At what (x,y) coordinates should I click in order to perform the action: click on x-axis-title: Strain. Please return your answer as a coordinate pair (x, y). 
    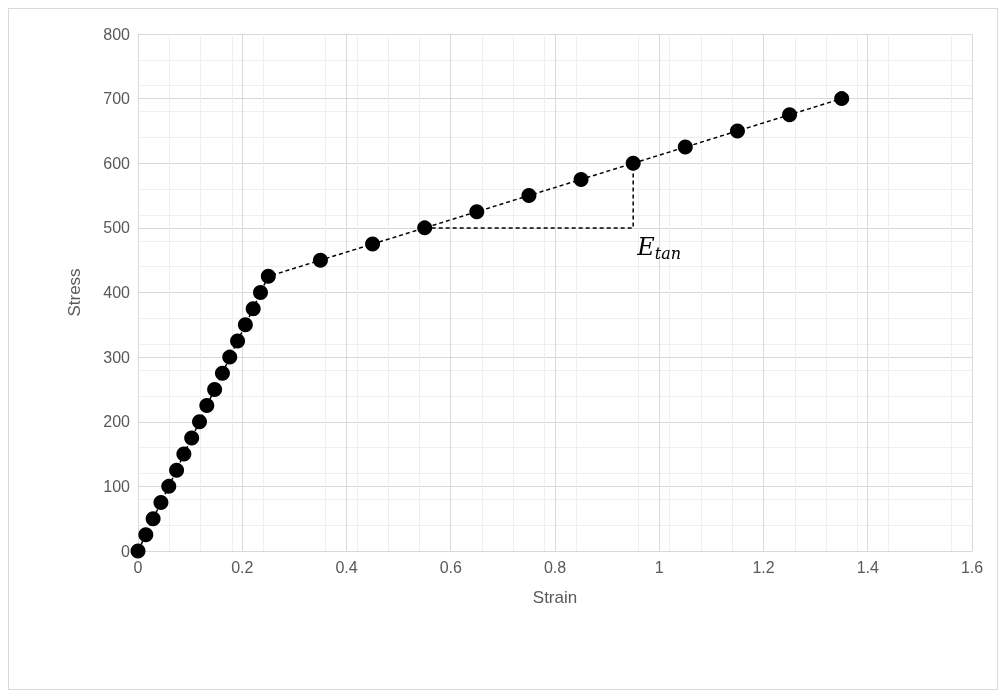
    Looking at the image, I should click on (555, 597).